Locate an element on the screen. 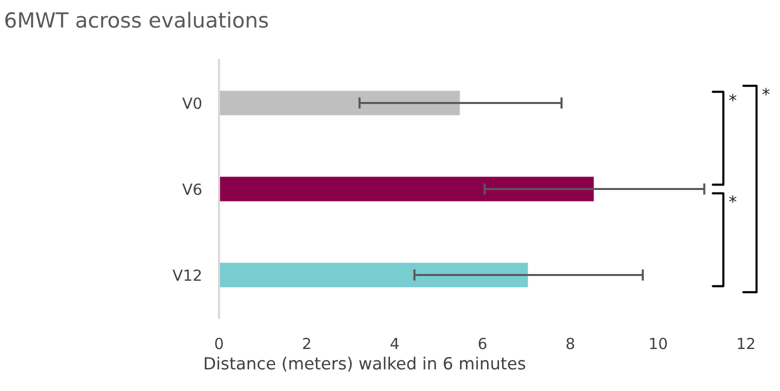 This screenshot has height=391, width=780. x-axis-title: Distance (meters) walked in 6 minutes is located at coordinates (365, 364).